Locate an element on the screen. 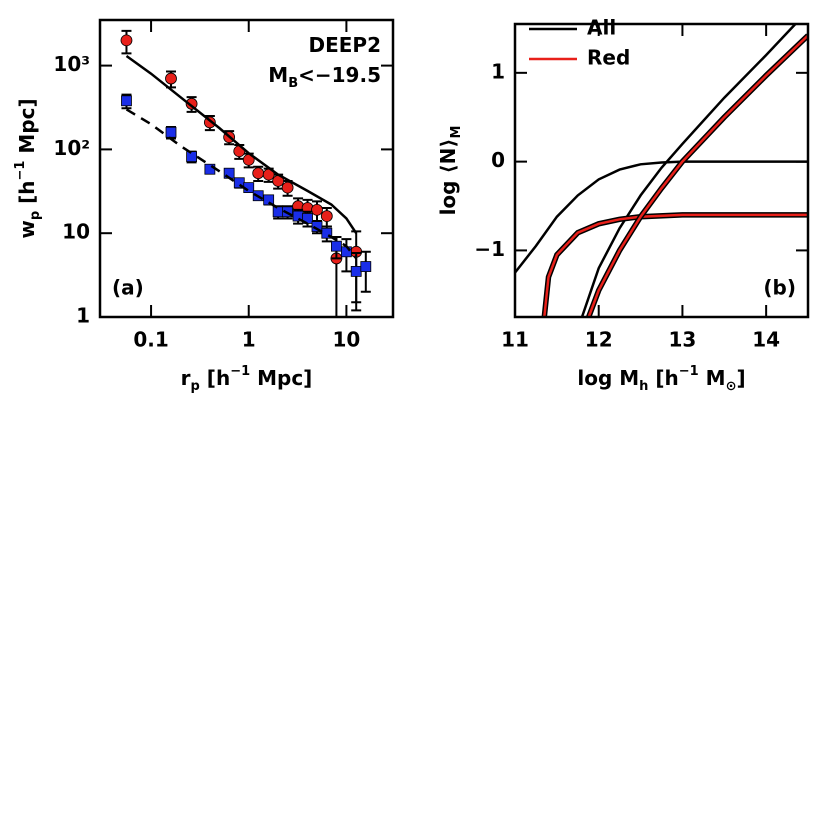  legend-label: All is located at coordinates (601, 28).